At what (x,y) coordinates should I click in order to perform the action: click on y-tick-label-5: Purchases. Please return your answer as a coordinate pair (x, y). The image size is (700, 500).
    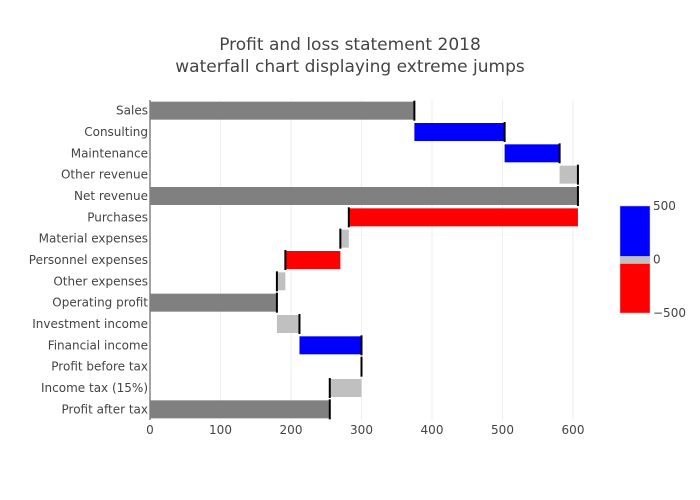
    Looking at the image, I should click on (117, 217).